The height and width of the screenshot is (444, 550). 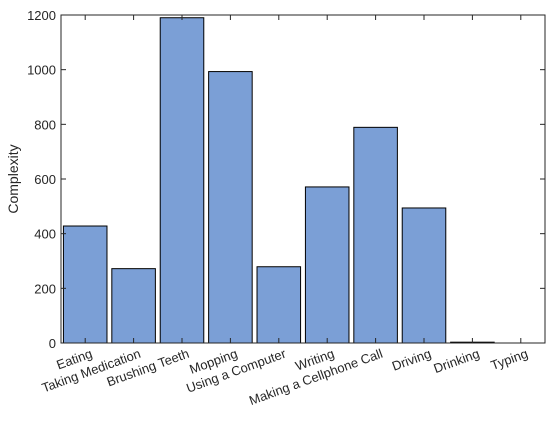 What do you see at coordinates (182, 180) in the screenshot?
I see `bar-brushing-teeth` at bounding box center [182, 180].